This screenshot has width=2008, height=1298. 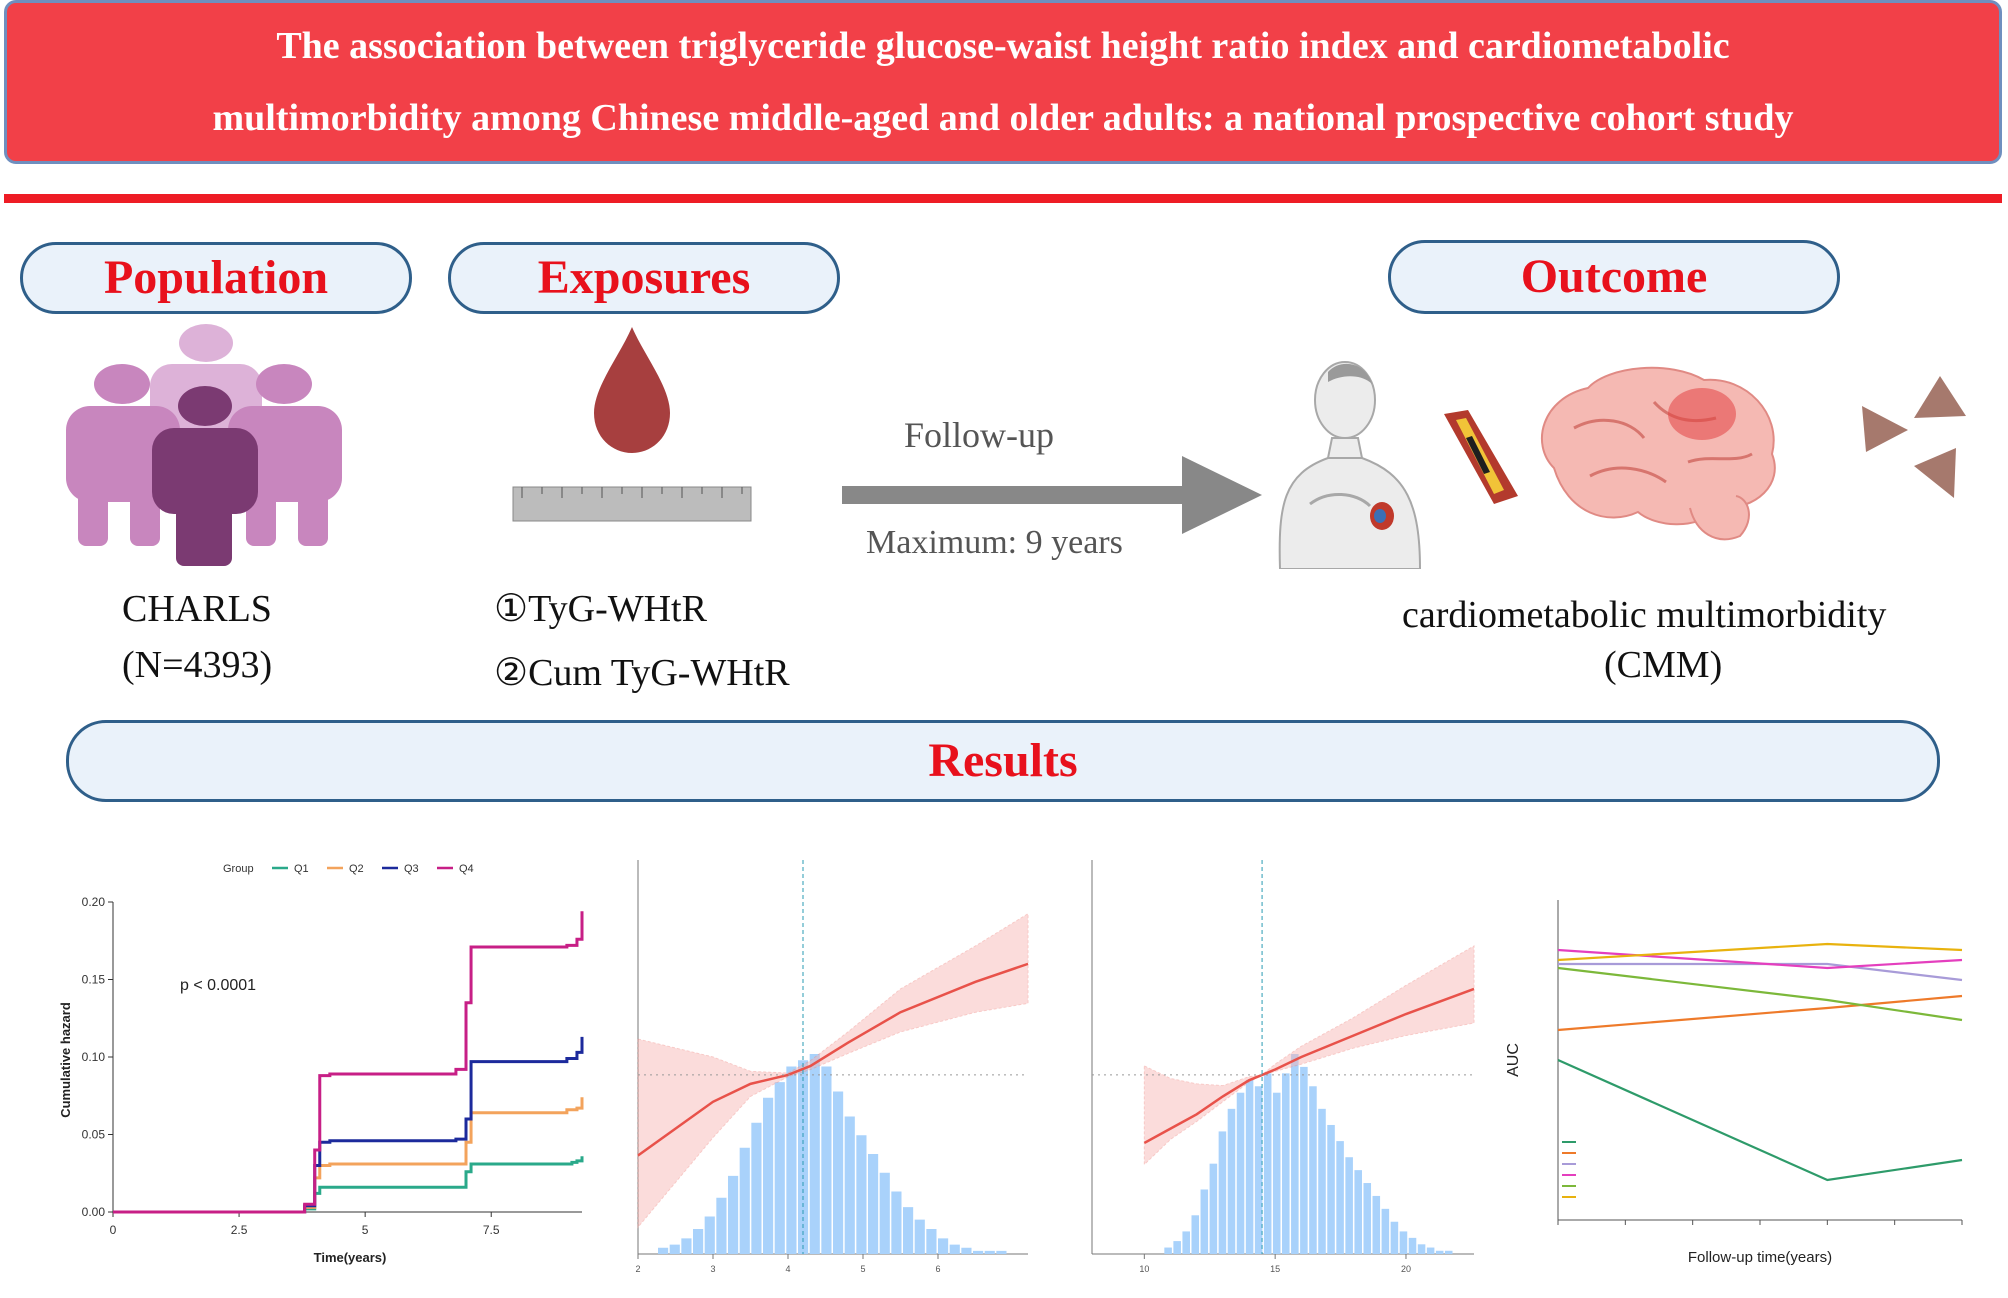 What do you see at coordinates (1760, 1257) in the screenshot?
I see `x-axis-label: Follow-up time(years)` at bounding box center [1760, 1257].